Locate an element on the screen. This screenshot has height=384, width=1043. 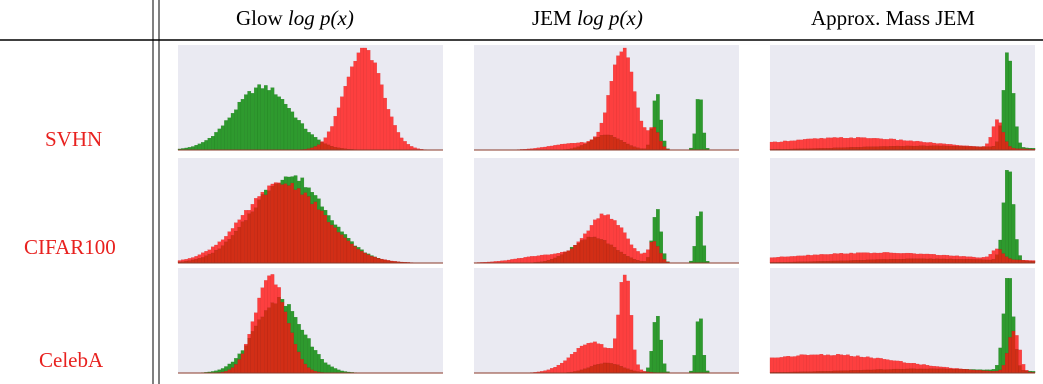
row-label-svhn: SVHN is located at coordinates (74, 139).